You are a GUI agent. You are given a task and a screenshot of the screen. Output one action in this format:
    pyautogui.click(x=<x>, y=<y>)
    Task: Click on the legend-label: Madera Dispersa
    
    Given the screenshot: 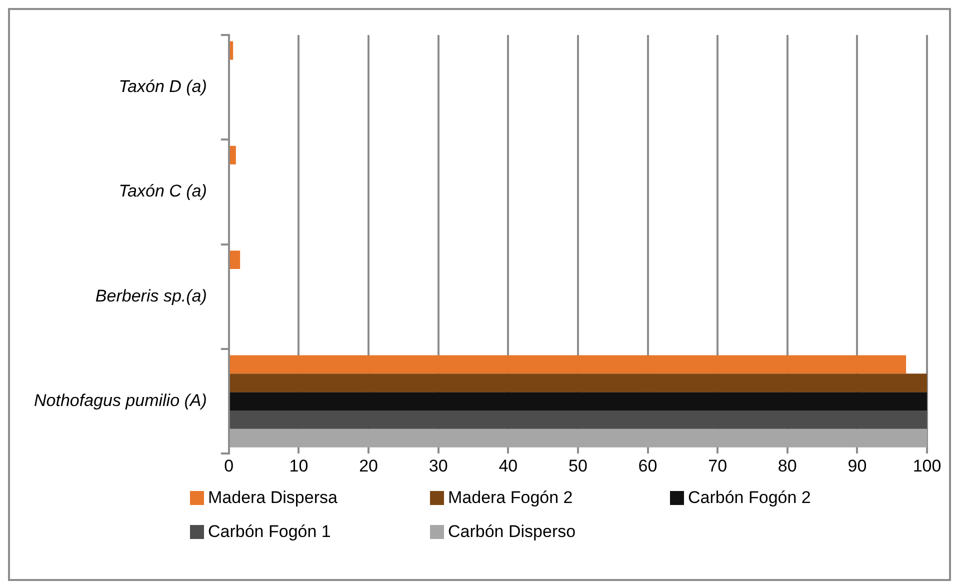 What is the action you would take?
    pyautogui.click(x=273, y=498)
    